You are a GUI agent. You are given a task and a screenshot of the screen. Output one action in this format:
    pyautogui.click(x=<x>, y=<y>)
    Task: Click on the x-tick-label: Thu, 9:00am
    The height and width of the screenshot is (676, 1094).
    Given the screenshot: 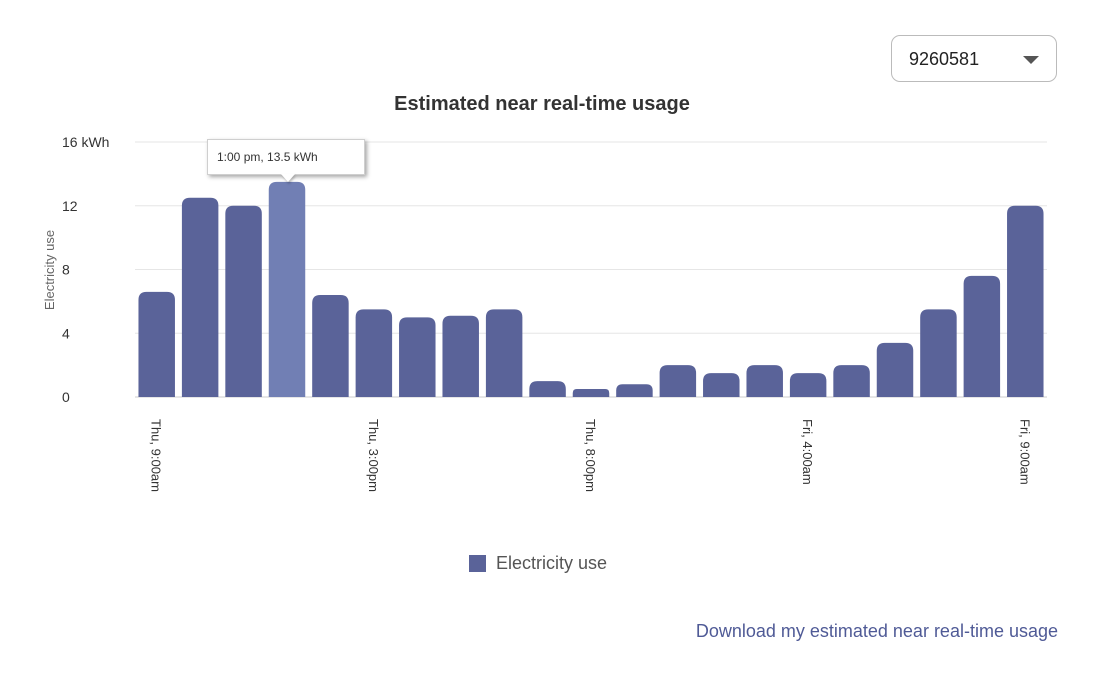 What is the action you would take?
    pyautogui.click(x=156, y=455)
    